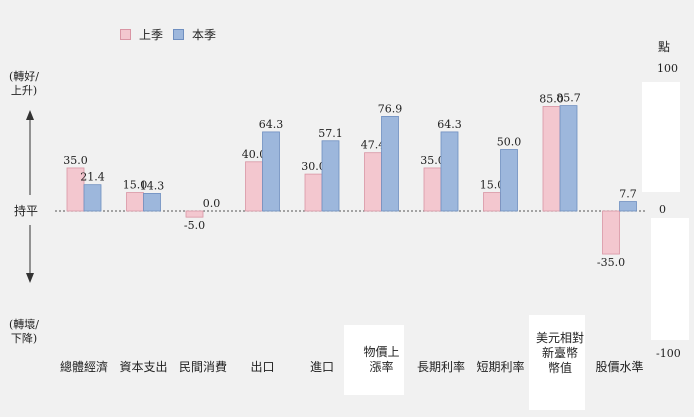 The image size is (694, 417). What do you see at coordinates (611, 262) in the screenshot?
I see `data-label-prev-9: -35.0` at bounding box center [611, 262].